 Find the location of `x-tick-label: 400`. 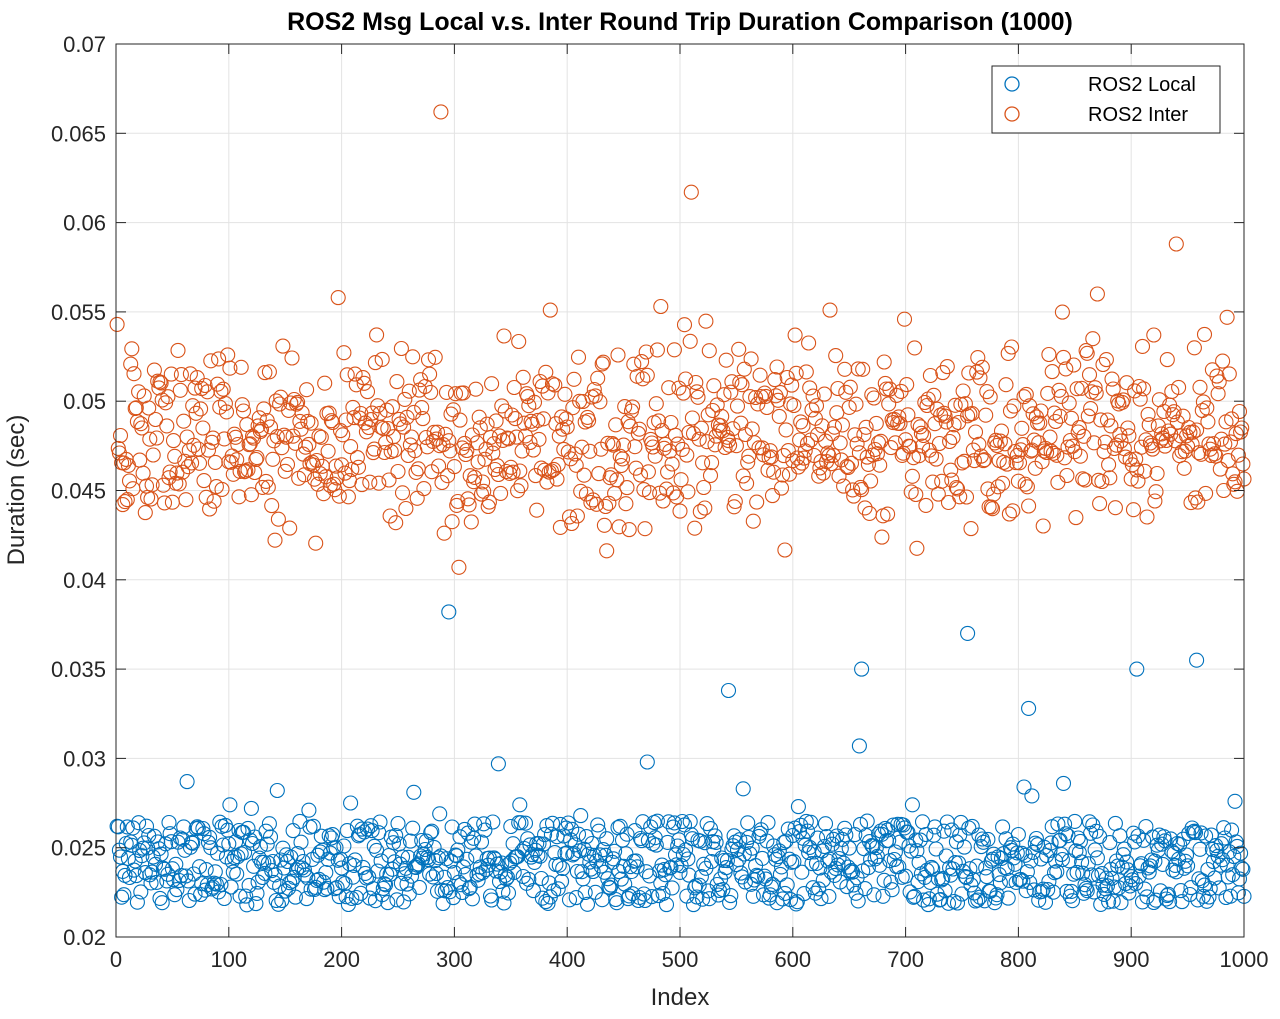

x-tick-label: 400 is located at coordinates (567, 959).